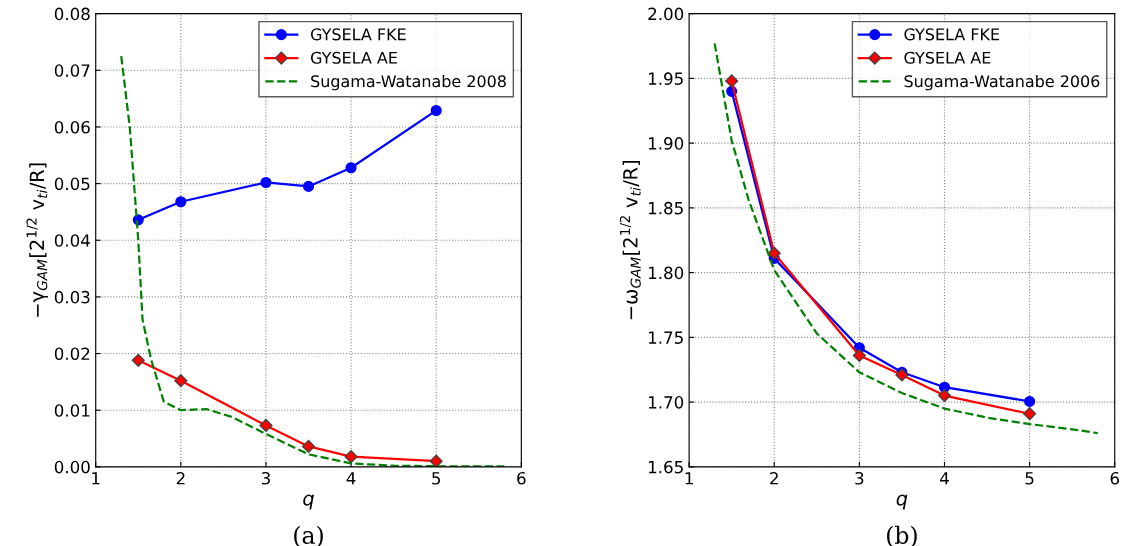 The height and width of the screenshot is (546, 1126). I want to click on y-tick-label: 0.04, so click(72, 240).